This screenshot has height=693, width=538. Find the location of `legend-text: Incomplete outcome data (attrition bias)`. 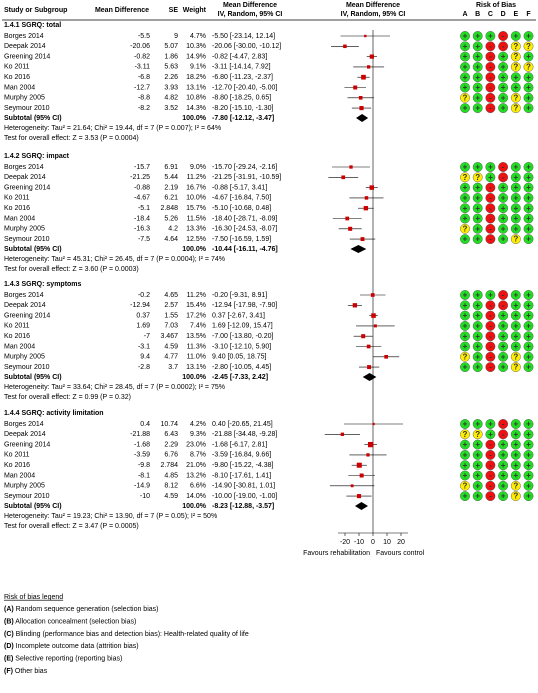

legend-text: Incomplete outcome data (attrition bias) is located at coordinates (77, 646).